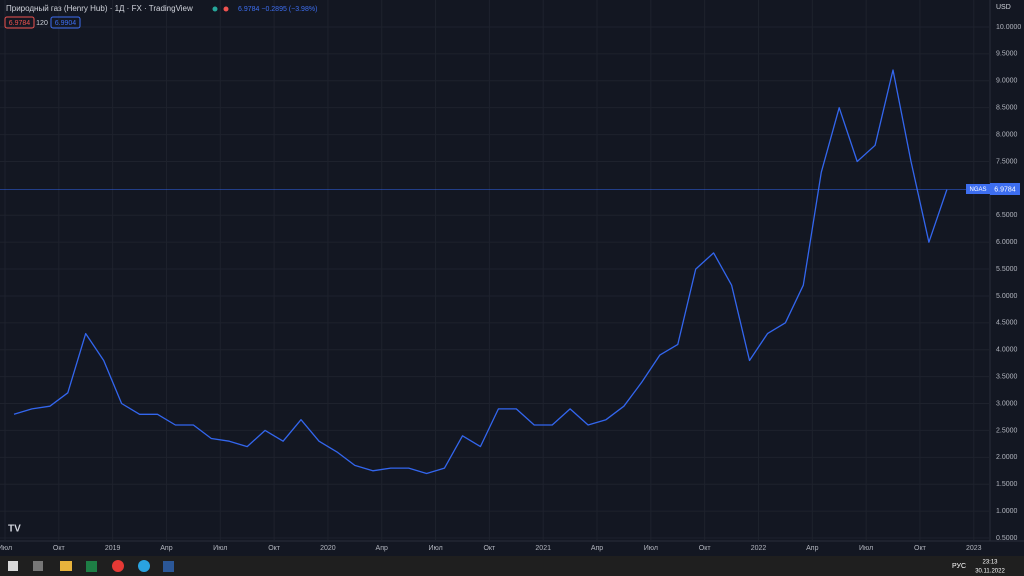  What do you see at coordinates (1007, 215) in the screenshot?
I see `y-tick-label: 6.5000` at bounding box center [1007, 215].